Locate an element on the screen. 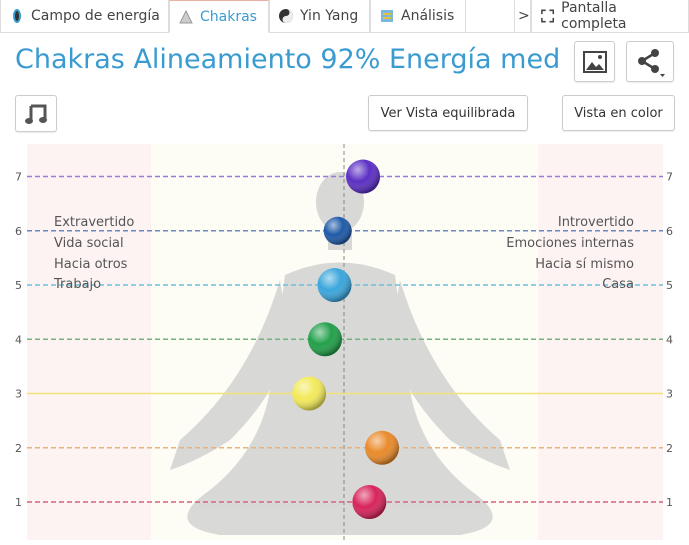 The image size is (689, 545). extravert-band is located at coordinates (89, 342).